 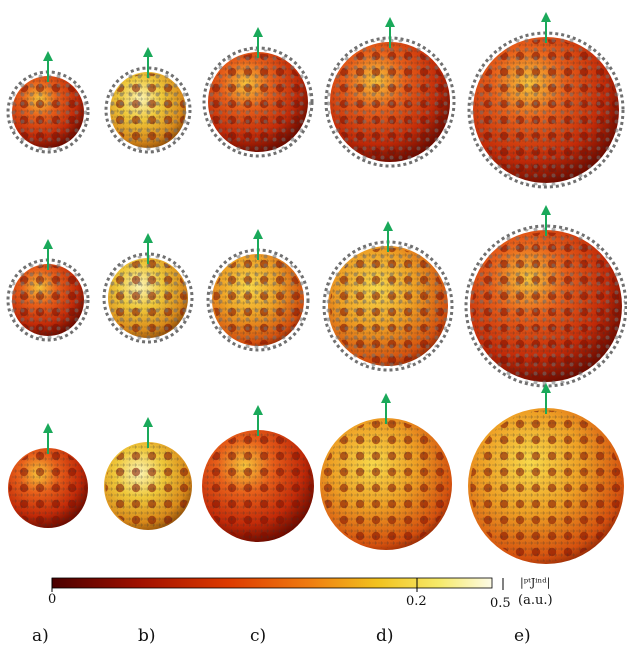 I want to click on sphere-c-row1, so click(x=258, y=102).